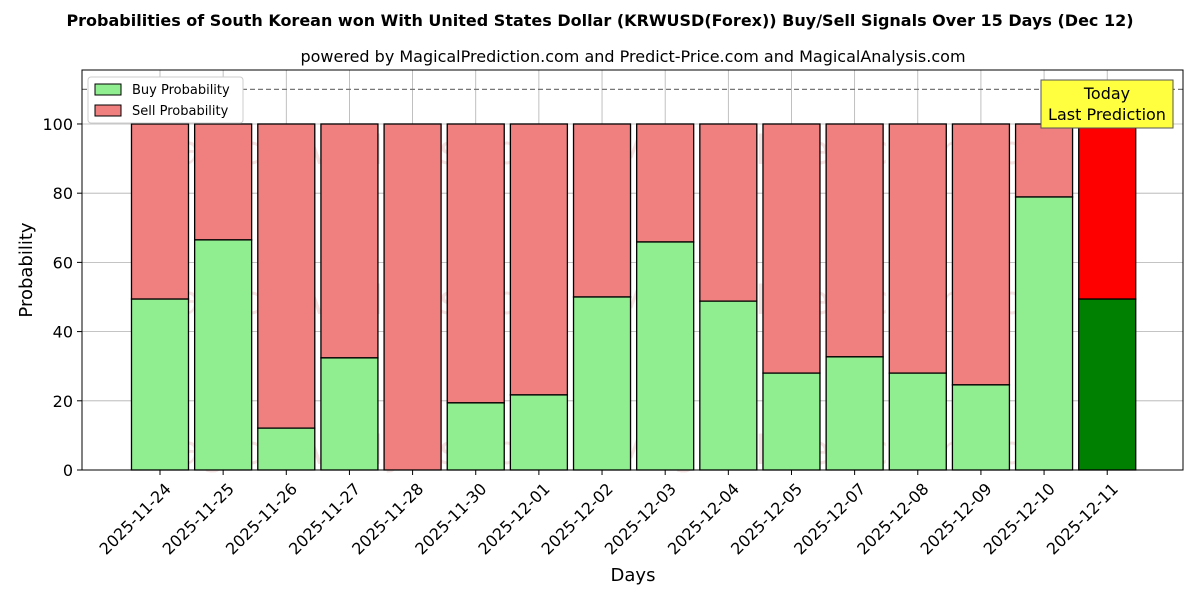 The height and width of the screenshot is (604, 1200). Describe the element at coordinates (63, 332) in the screenshot. I see `y-tick-label: 40` at that location.